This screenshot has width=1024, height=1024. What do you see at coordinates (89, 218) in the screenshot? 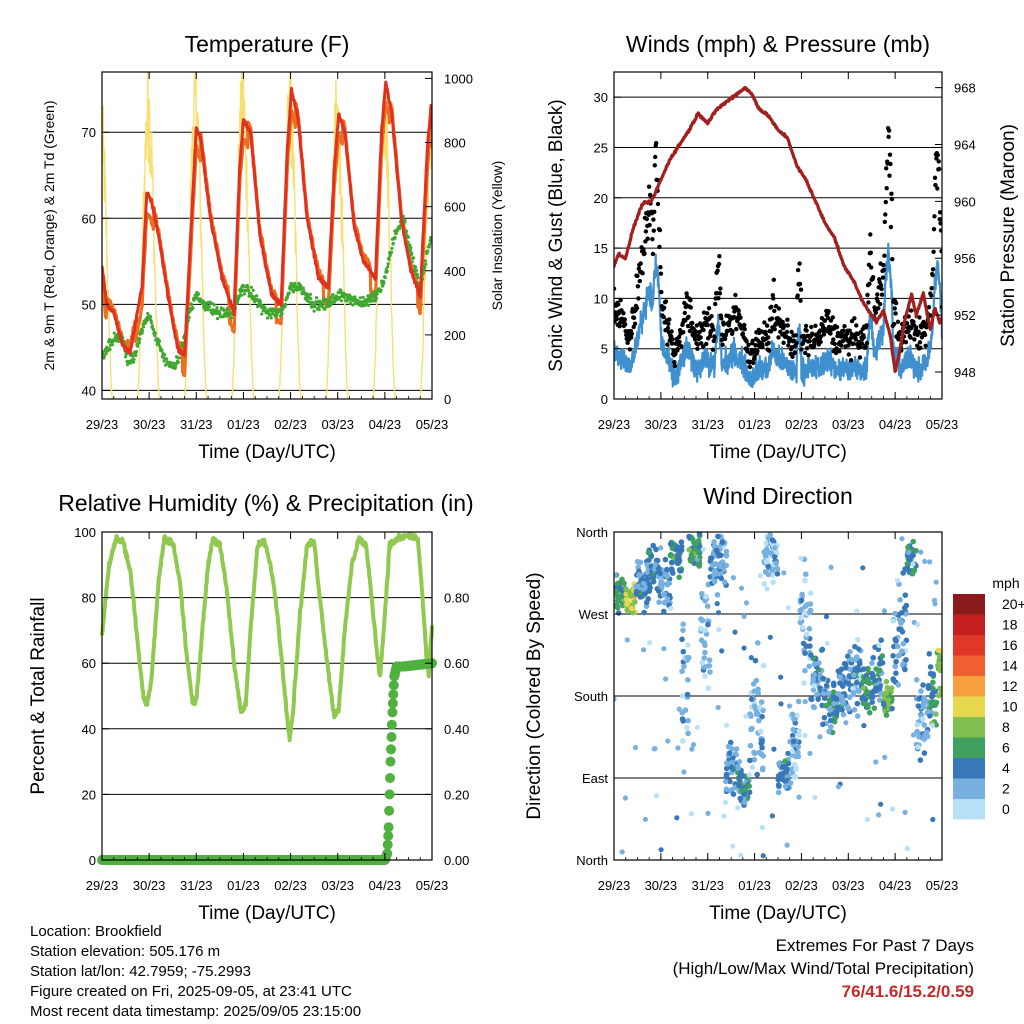
I see `y-tick-label: 60` at bounding box center [89, 218].